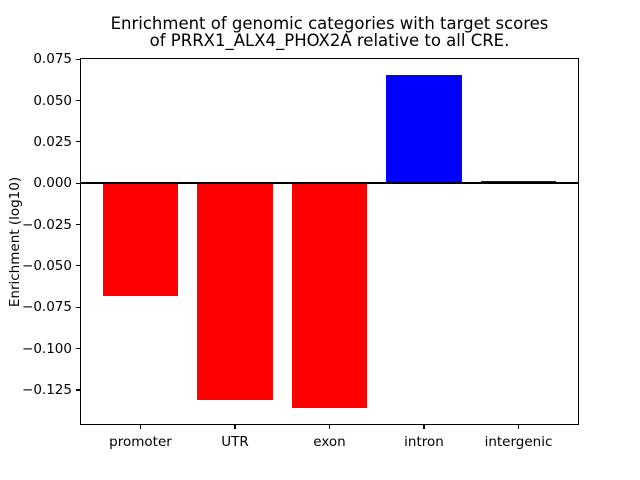  I want to click on x-tick-label-intron: intron, so click(424, 442).